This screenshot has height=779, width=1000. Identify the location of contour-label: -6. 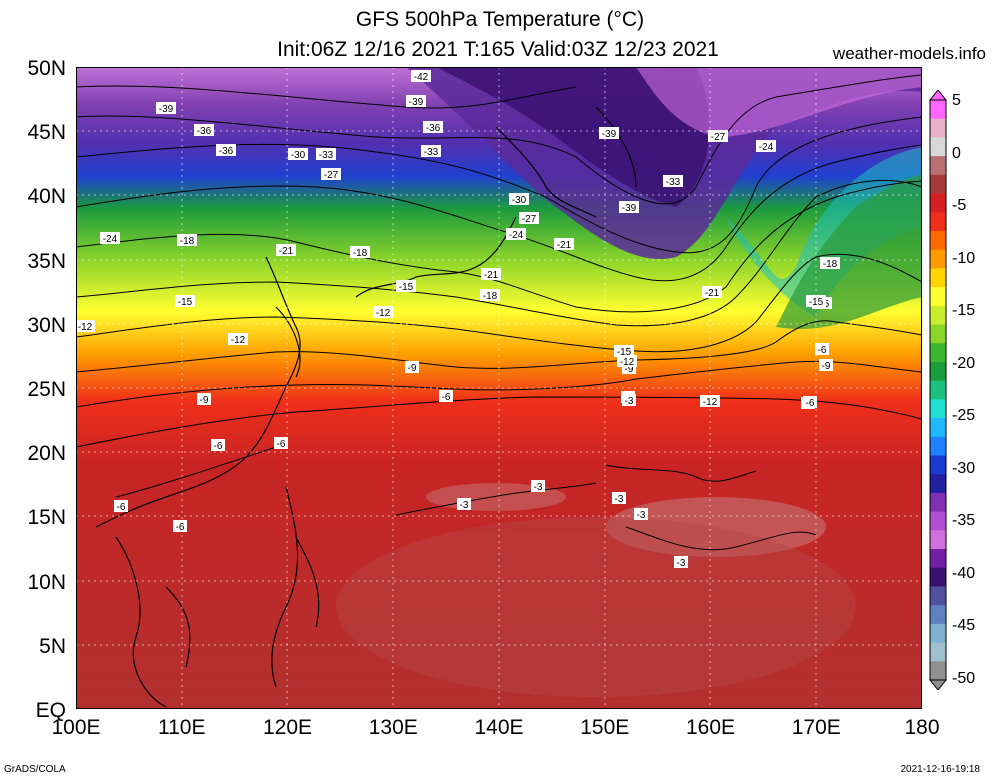
(281, 443).